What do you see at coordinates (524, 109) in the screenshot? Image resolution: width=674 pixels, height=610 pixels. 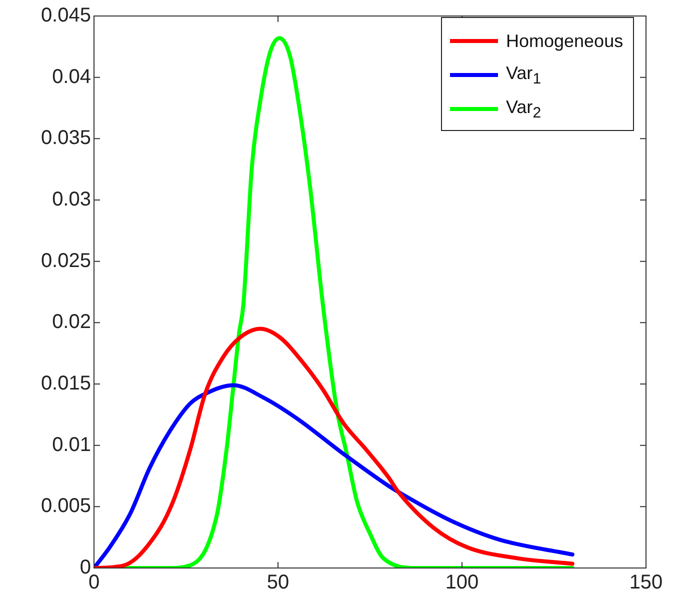 I see `legend-label: Var$_{2}$` at bounding box center [524, 109].